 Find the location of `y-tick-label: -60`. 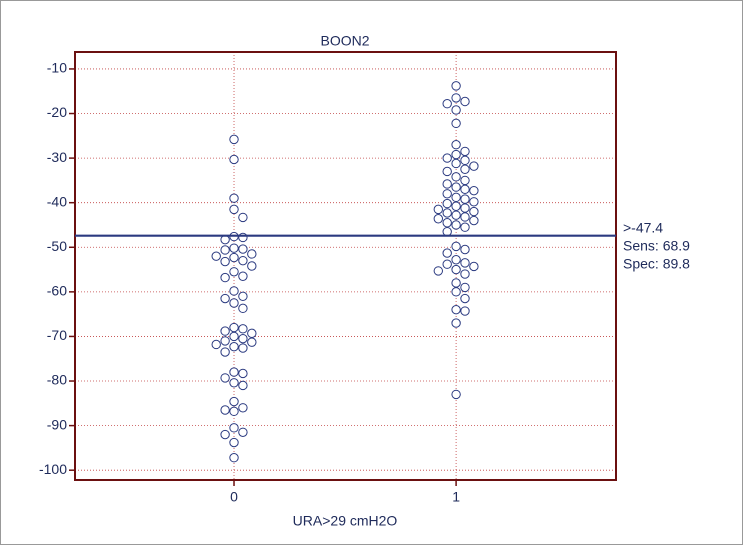

y-tick-label: -60 is located at coordinates (57, 291).